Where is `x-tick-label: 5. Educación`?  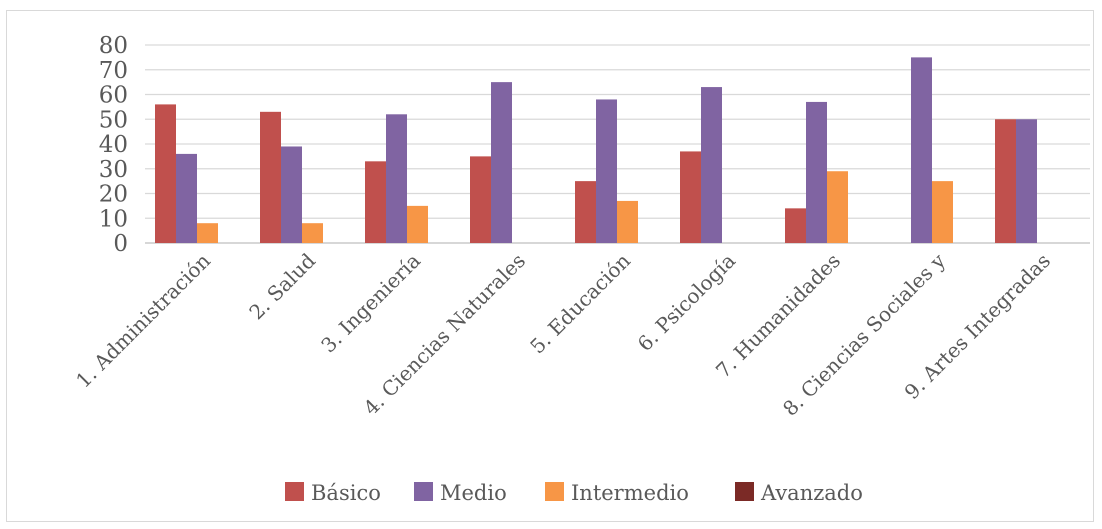 x-tick-label: 5. Educación is located at coordinates (580, 303).